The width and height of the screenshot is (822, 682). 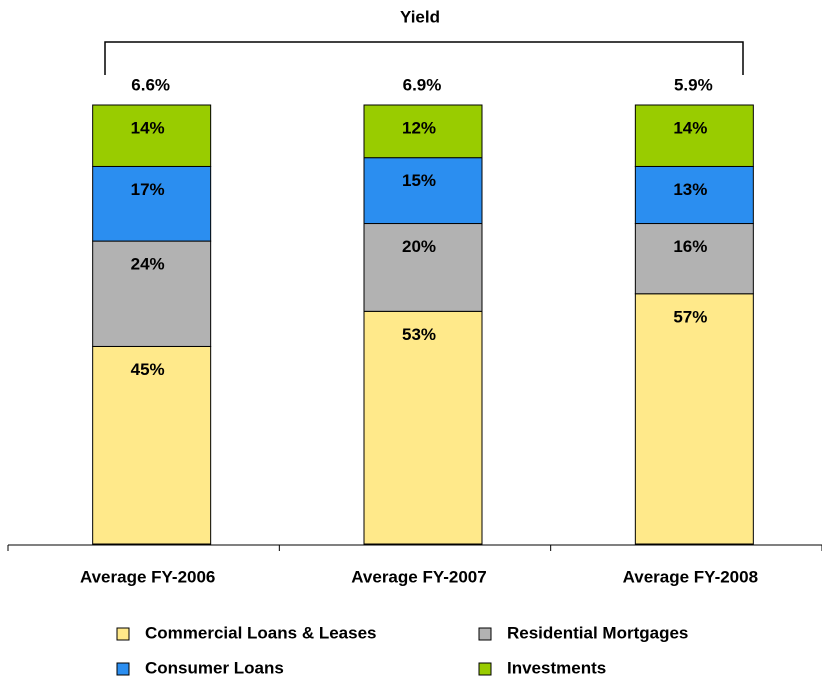 I want to click on yield-label: 5.9%, so click(x=693, y=84).